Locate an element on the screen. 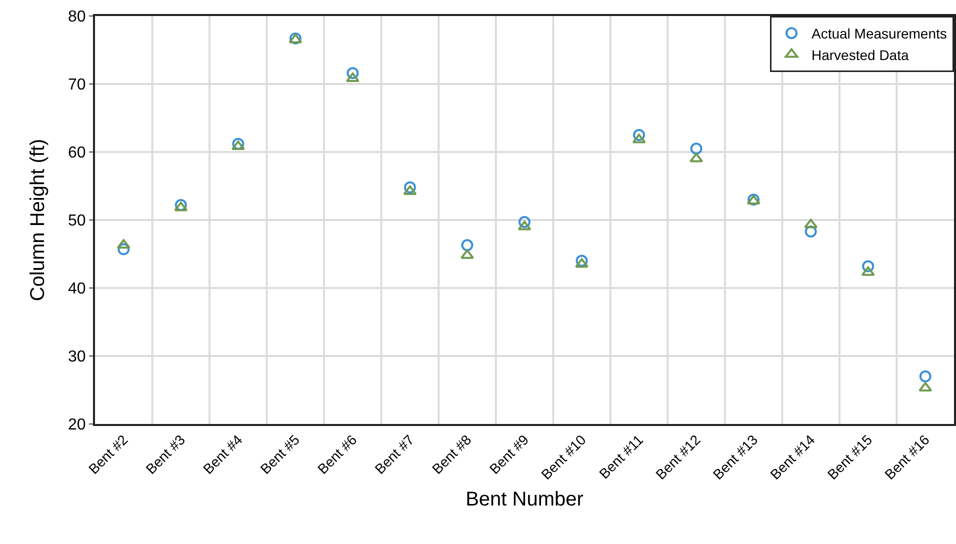  legend-label: Actual Measurements is located at coordinates (879, 34).